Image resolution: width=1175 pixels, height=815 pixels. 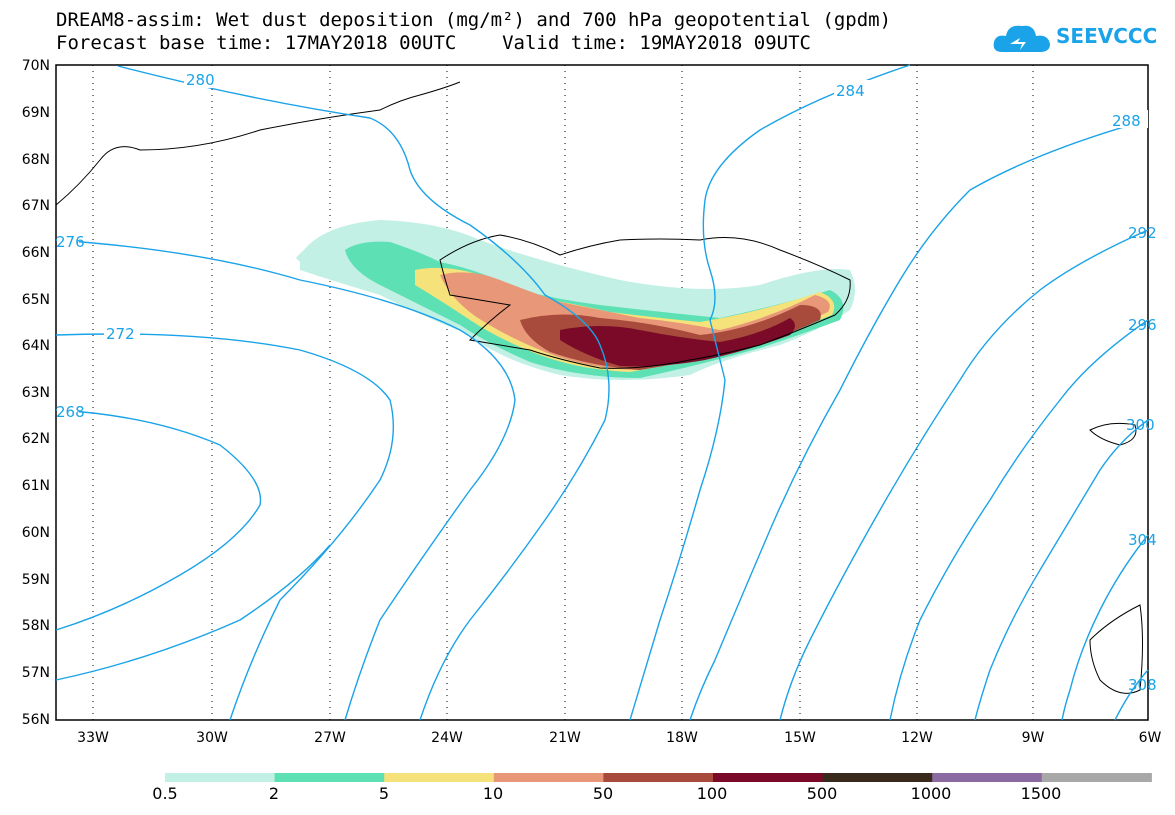 I want to click on lat-label: 60N, so click(x=36, y=533).